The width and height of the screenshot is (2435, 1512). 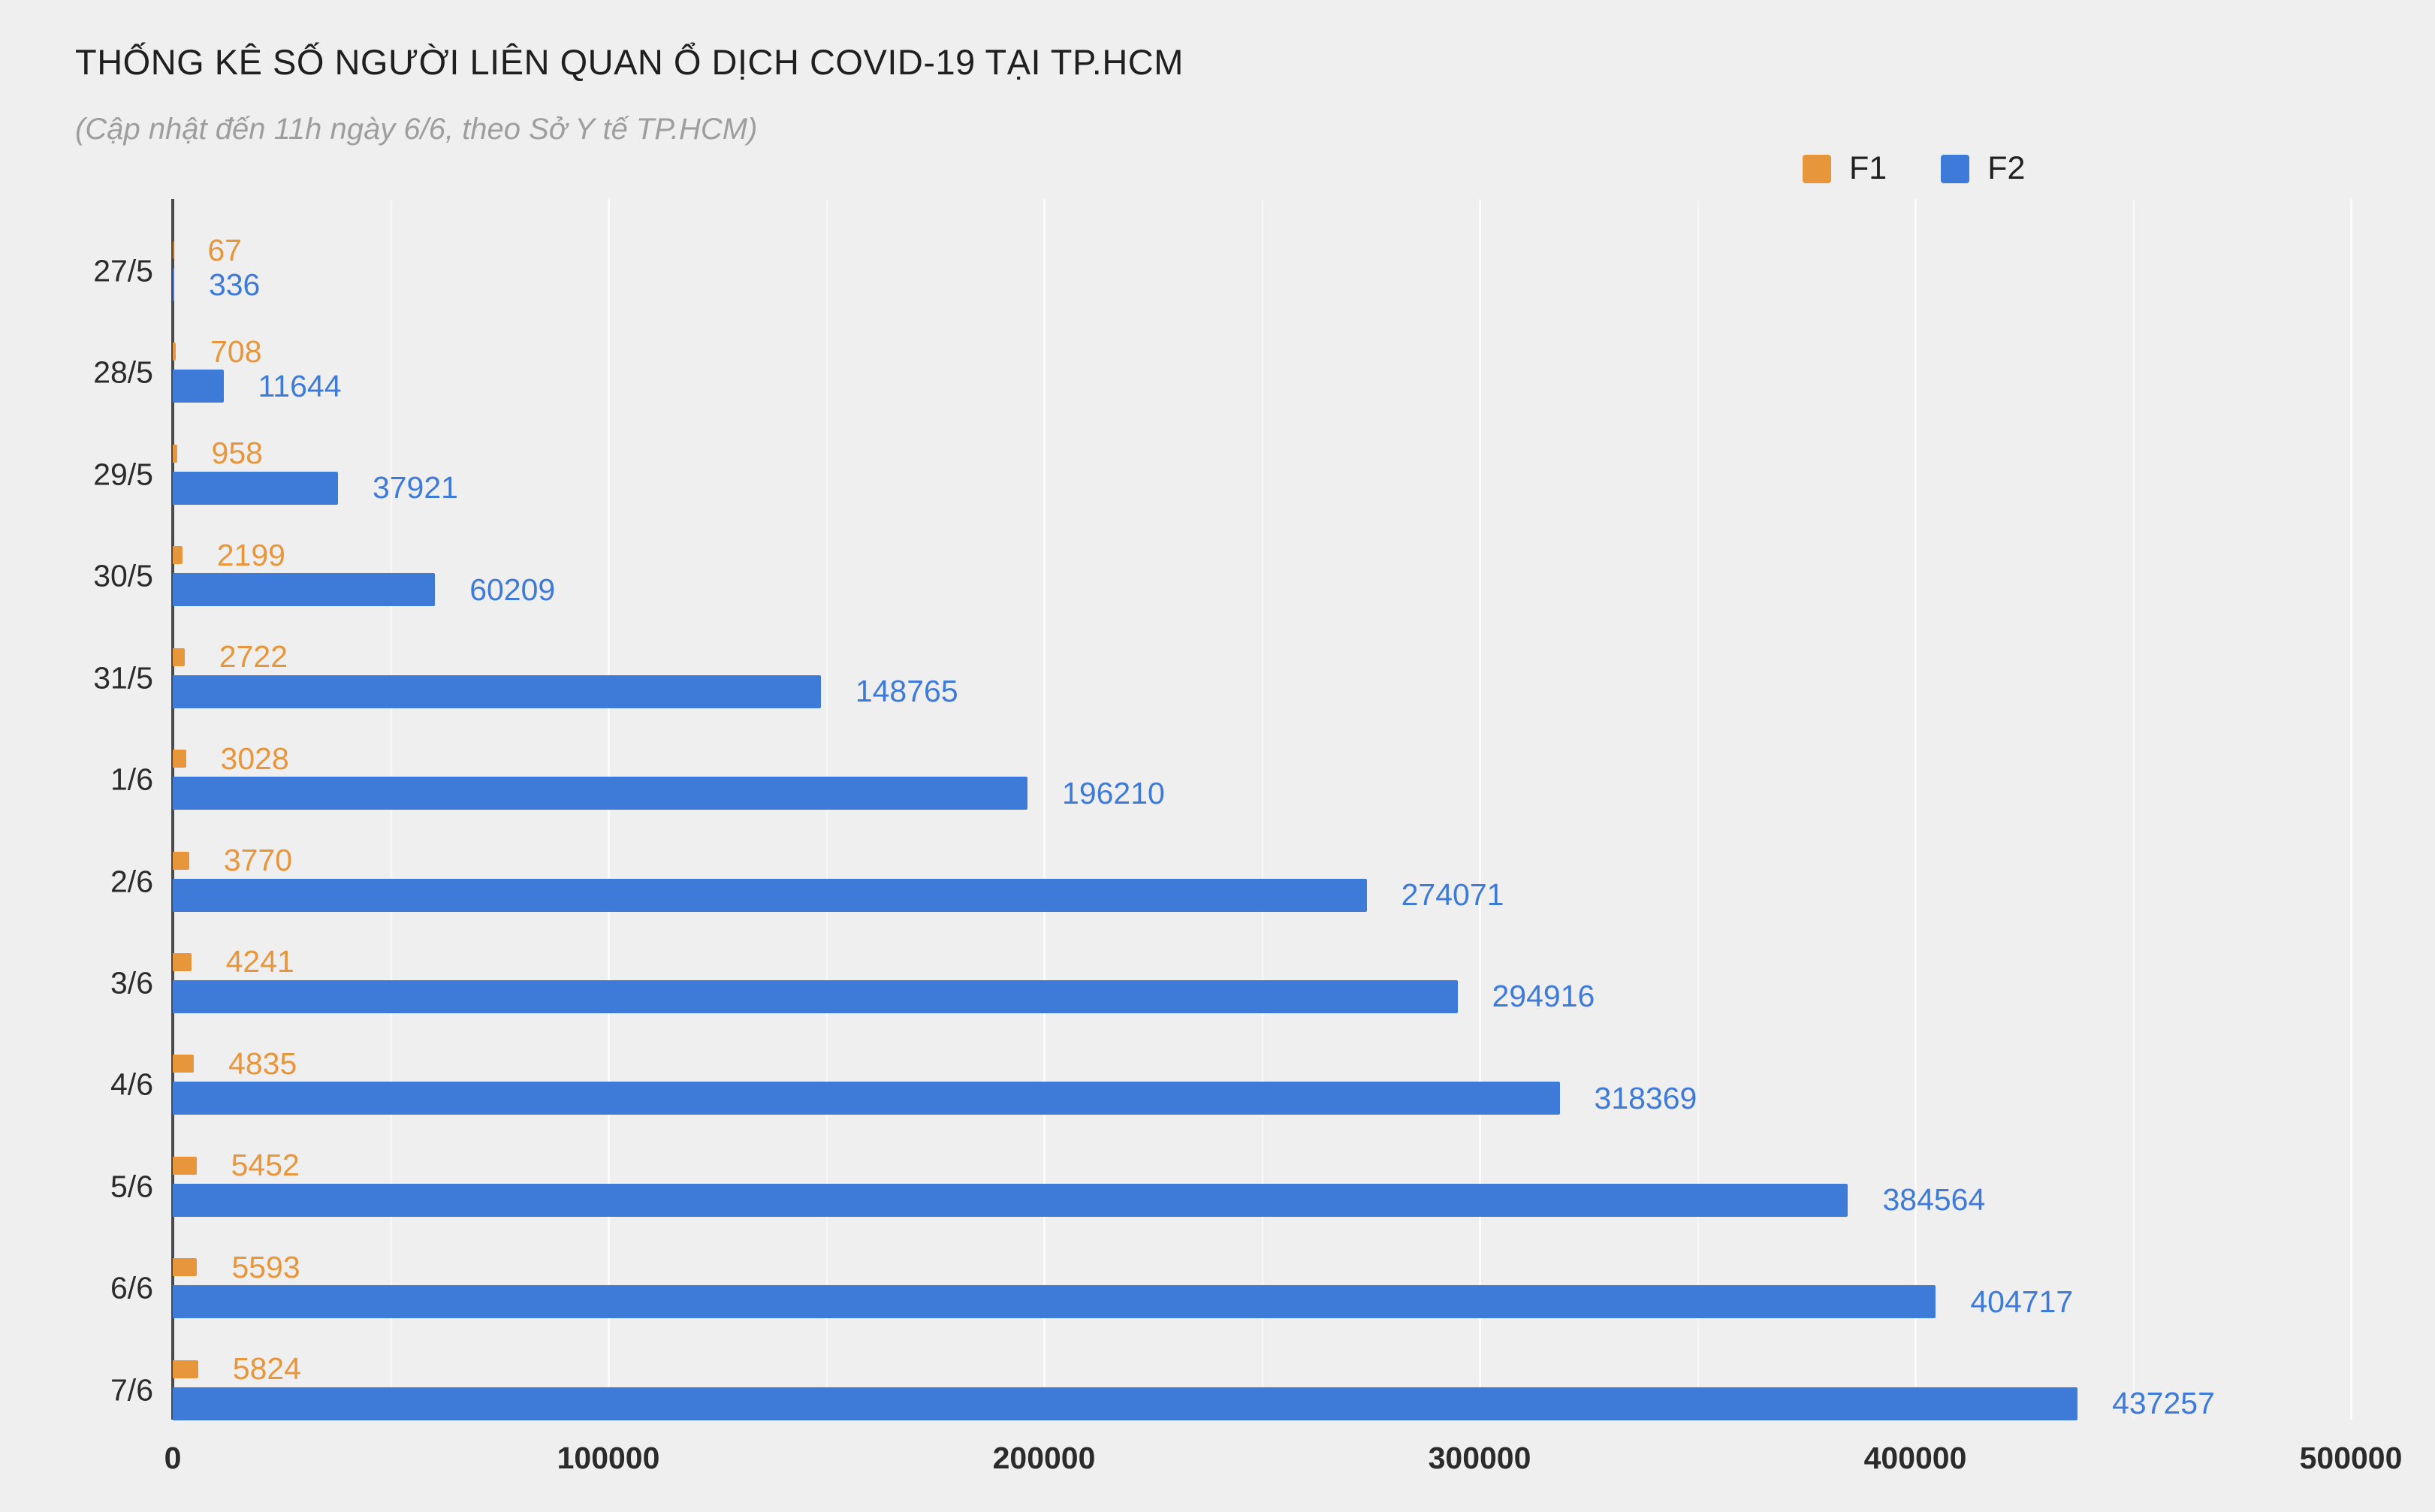 What do you see at coordinates (1079, 1200) in the screenshot?
I see `bar-group-f2: 384564` at bounding box center [1079, 1200].